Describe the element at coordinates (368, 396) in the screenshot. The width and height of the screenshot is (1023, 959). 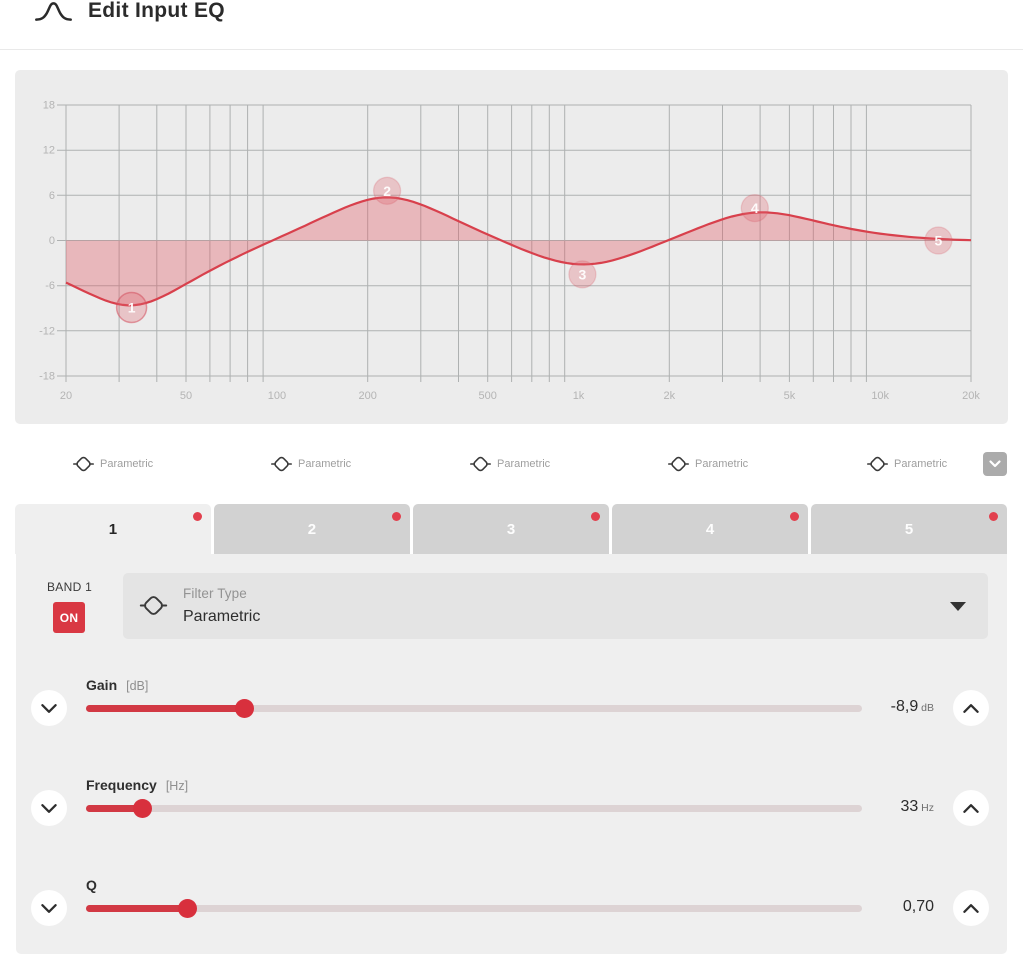
I see `svg-text: 200` at that location.